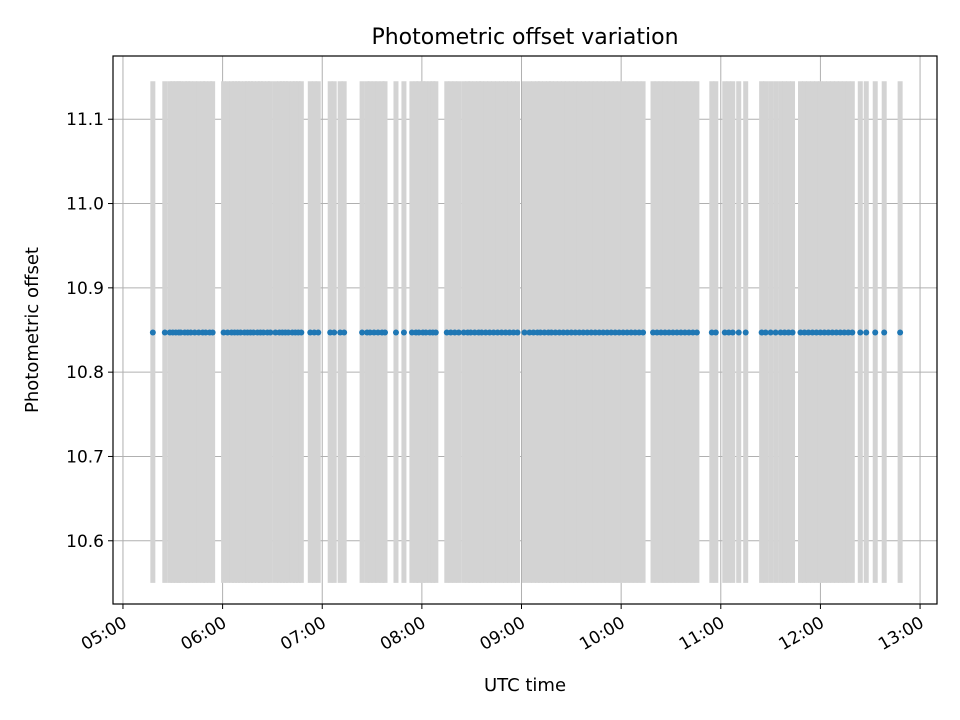 The height and width of the screenshot is (720, 960). Describe the element at coordinates (525, 685) in the screenshot. I see `x-axis-label: UTC time` at that location.